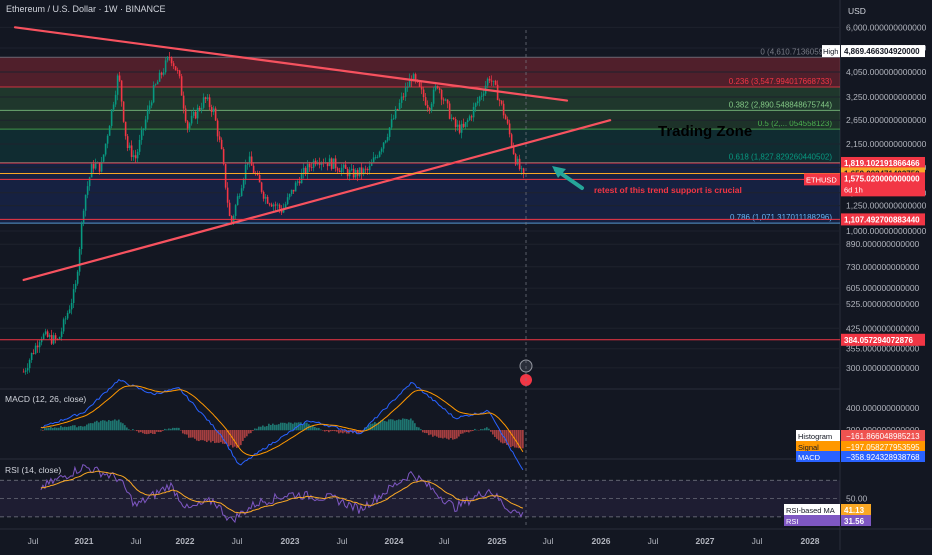  I want to click on level-price-label-1: 1,819.102191866466, so click(882, 163).